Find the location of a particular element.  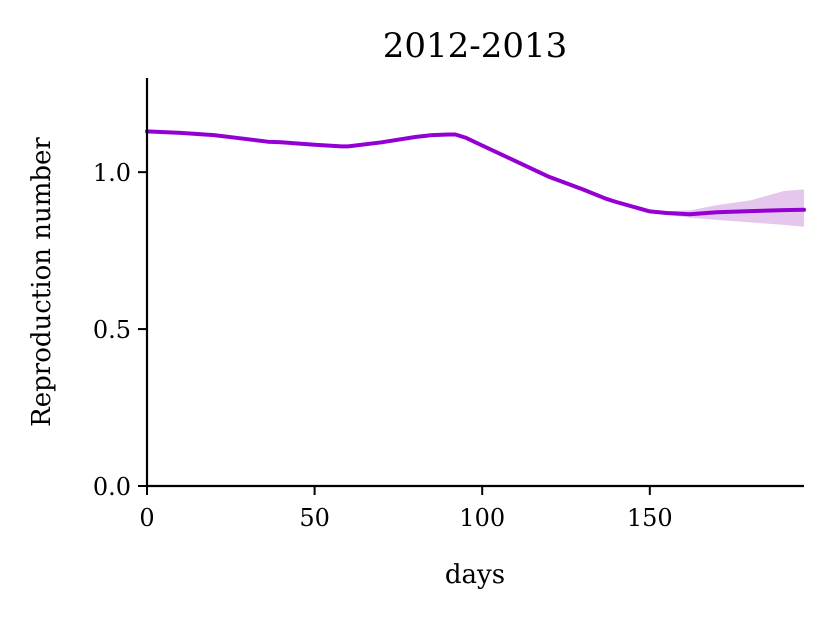

x-tick-label: 100 is located at coordinates (482, 518).